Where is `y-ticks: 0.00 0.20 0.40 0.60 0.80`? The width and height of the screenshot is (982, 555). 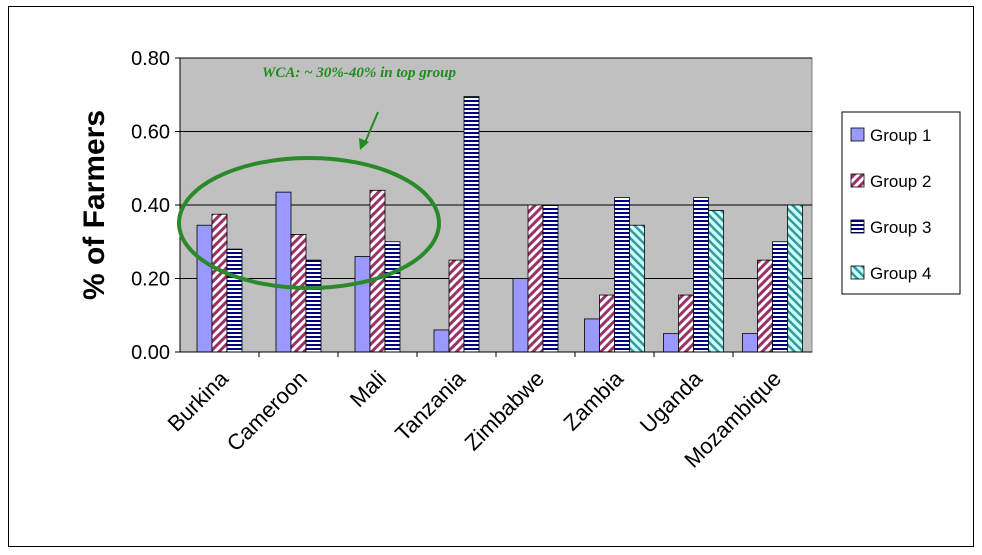 y-ticks: 0.00 0.20 0.40 0.60 0.80 is located at coordinates (155, 206).